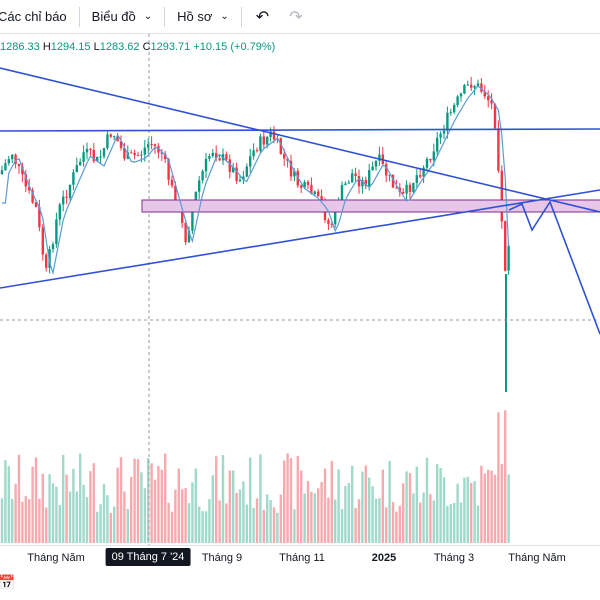 This screenshot has height=600, width=600. What do you see at coordinates (120, 47) in the screenshot?
I see `low-value: 1283.62` at bounding box center [120, 47].